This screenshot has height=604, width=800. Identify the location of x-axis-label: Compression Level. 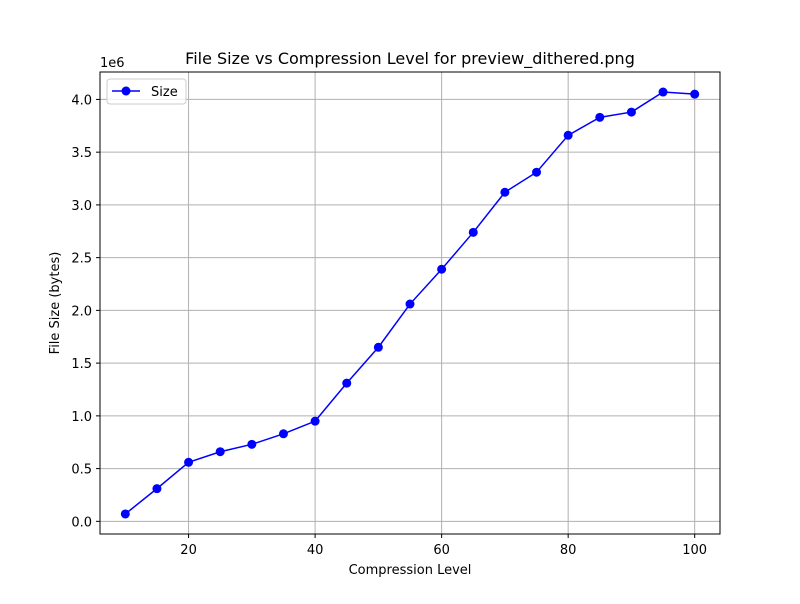
(410, 570).